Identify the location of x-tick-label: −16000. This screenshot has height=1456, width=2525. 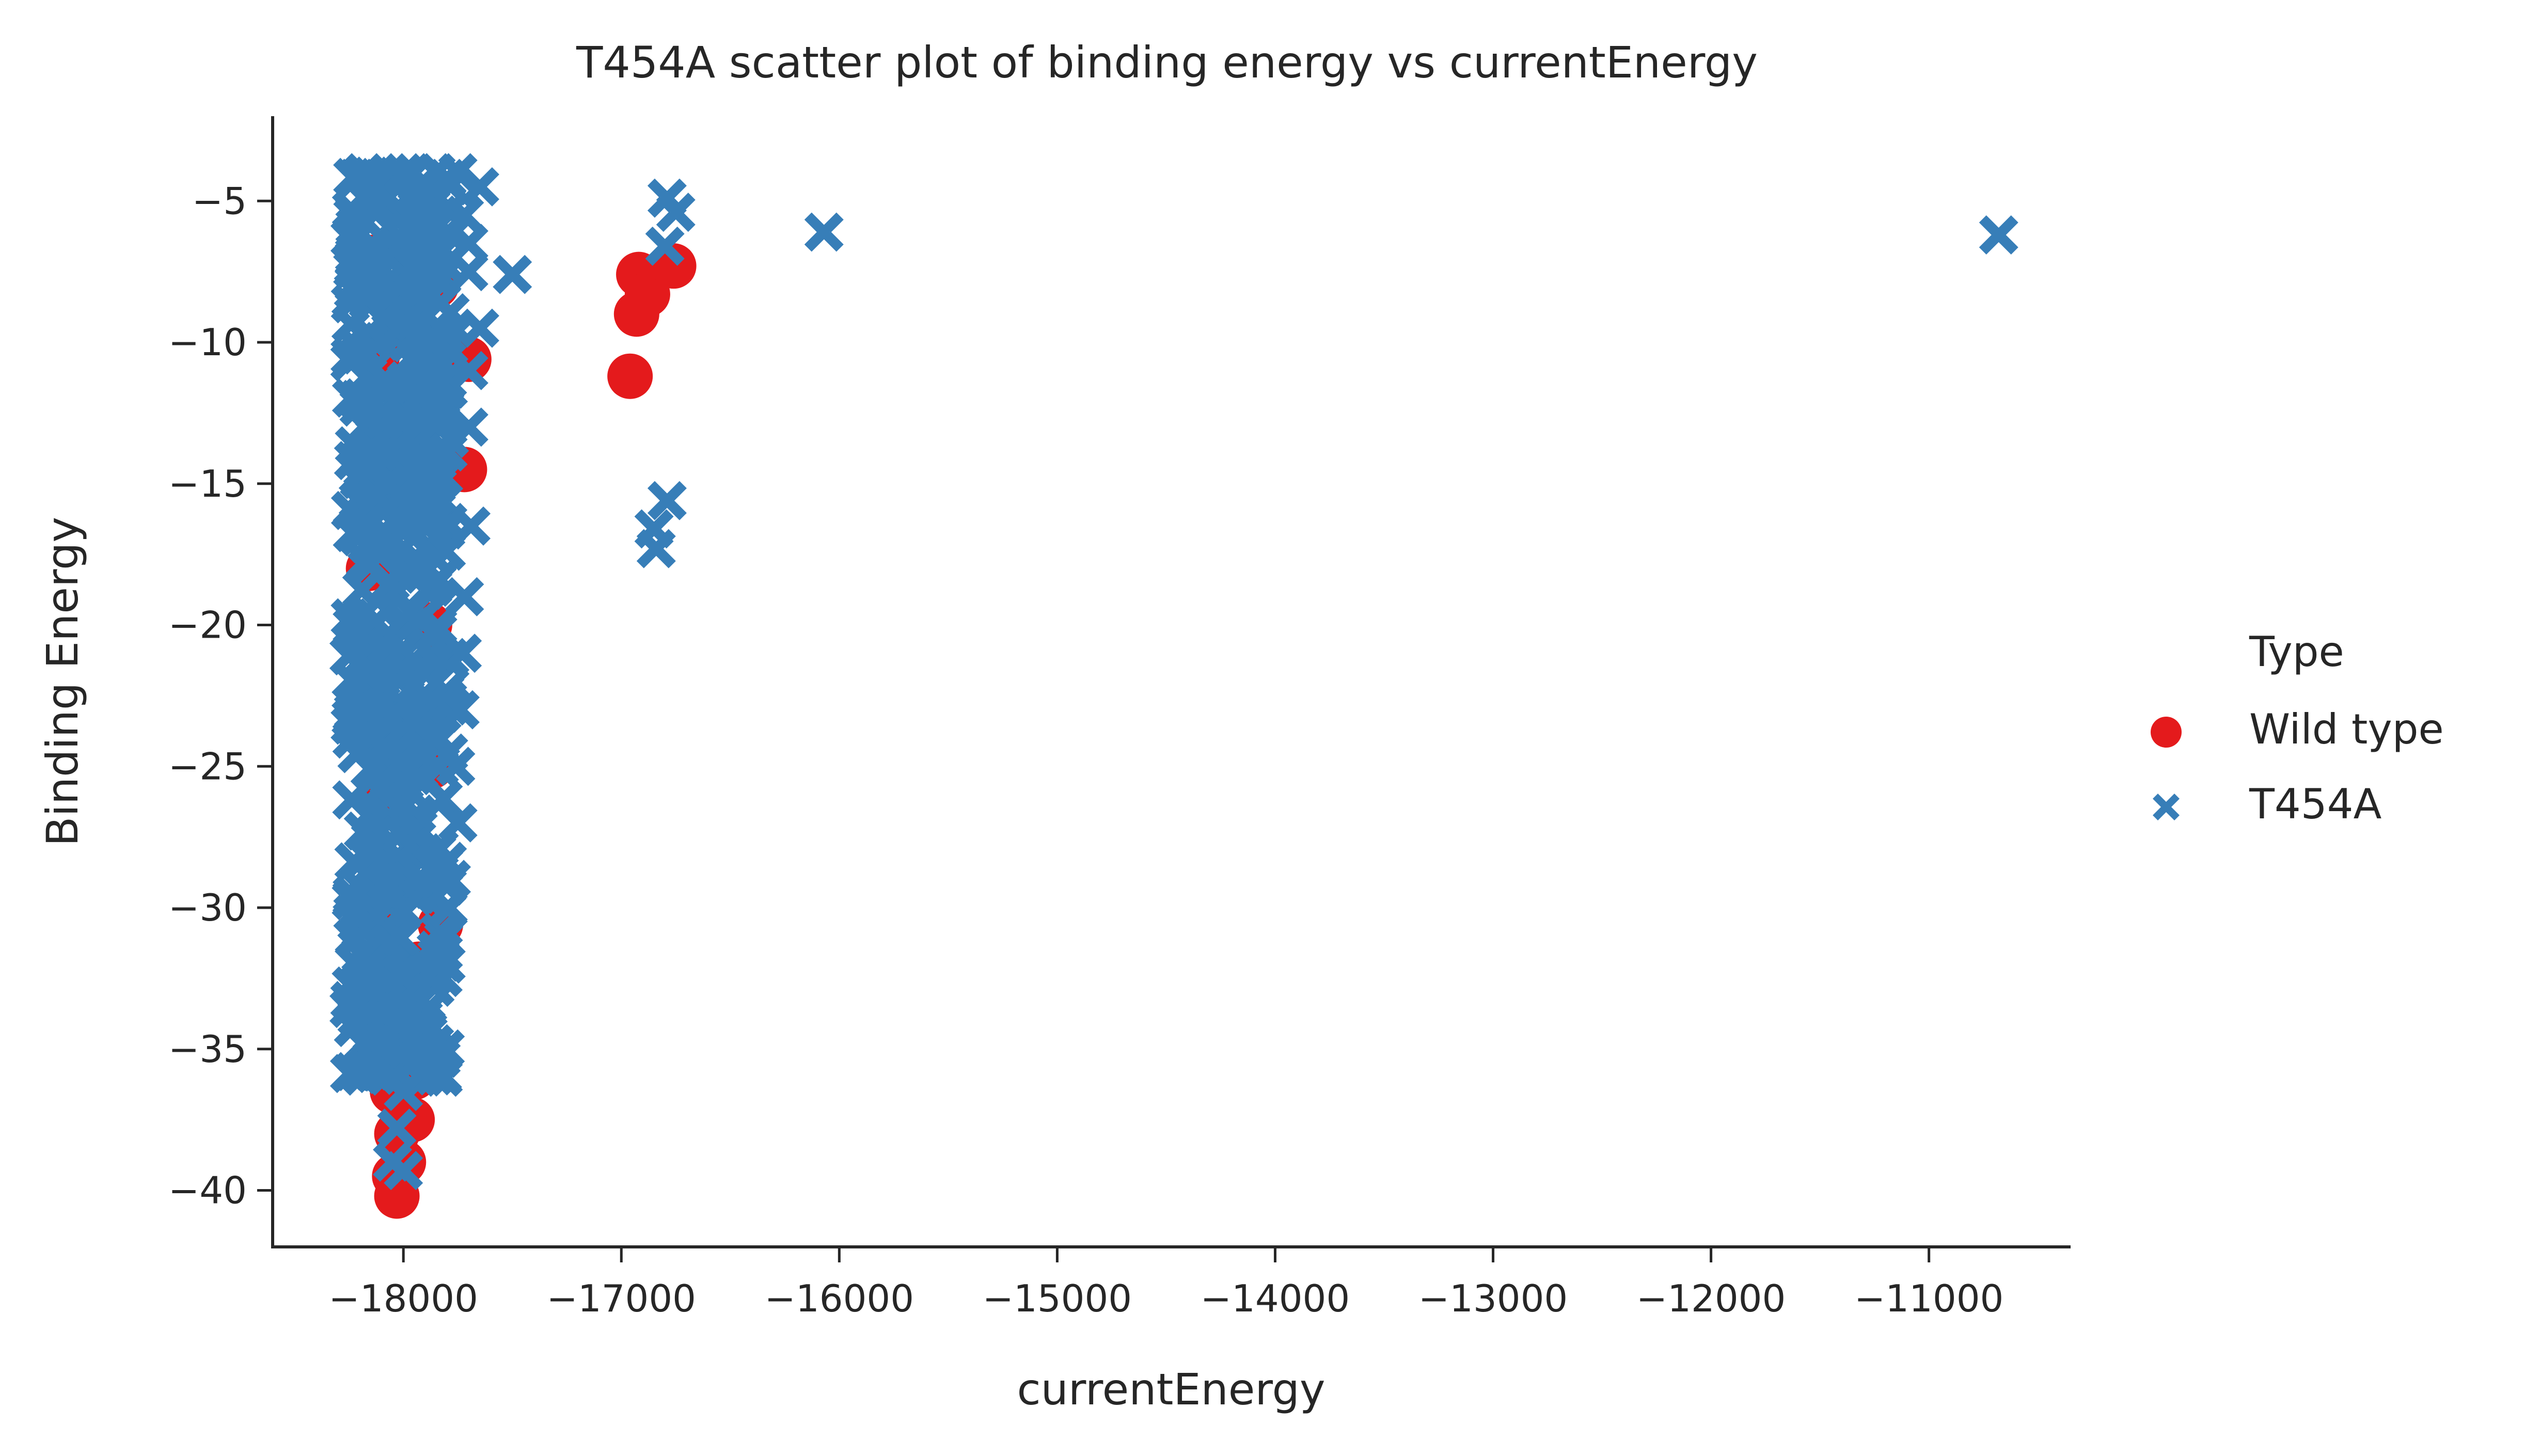
(840, 1298).